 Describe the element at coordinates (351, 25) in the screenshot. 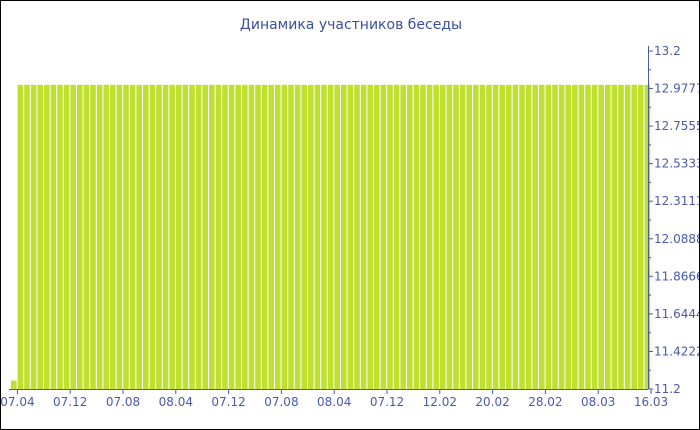

I see `chart-title: Динамика участников беседы` at that location.